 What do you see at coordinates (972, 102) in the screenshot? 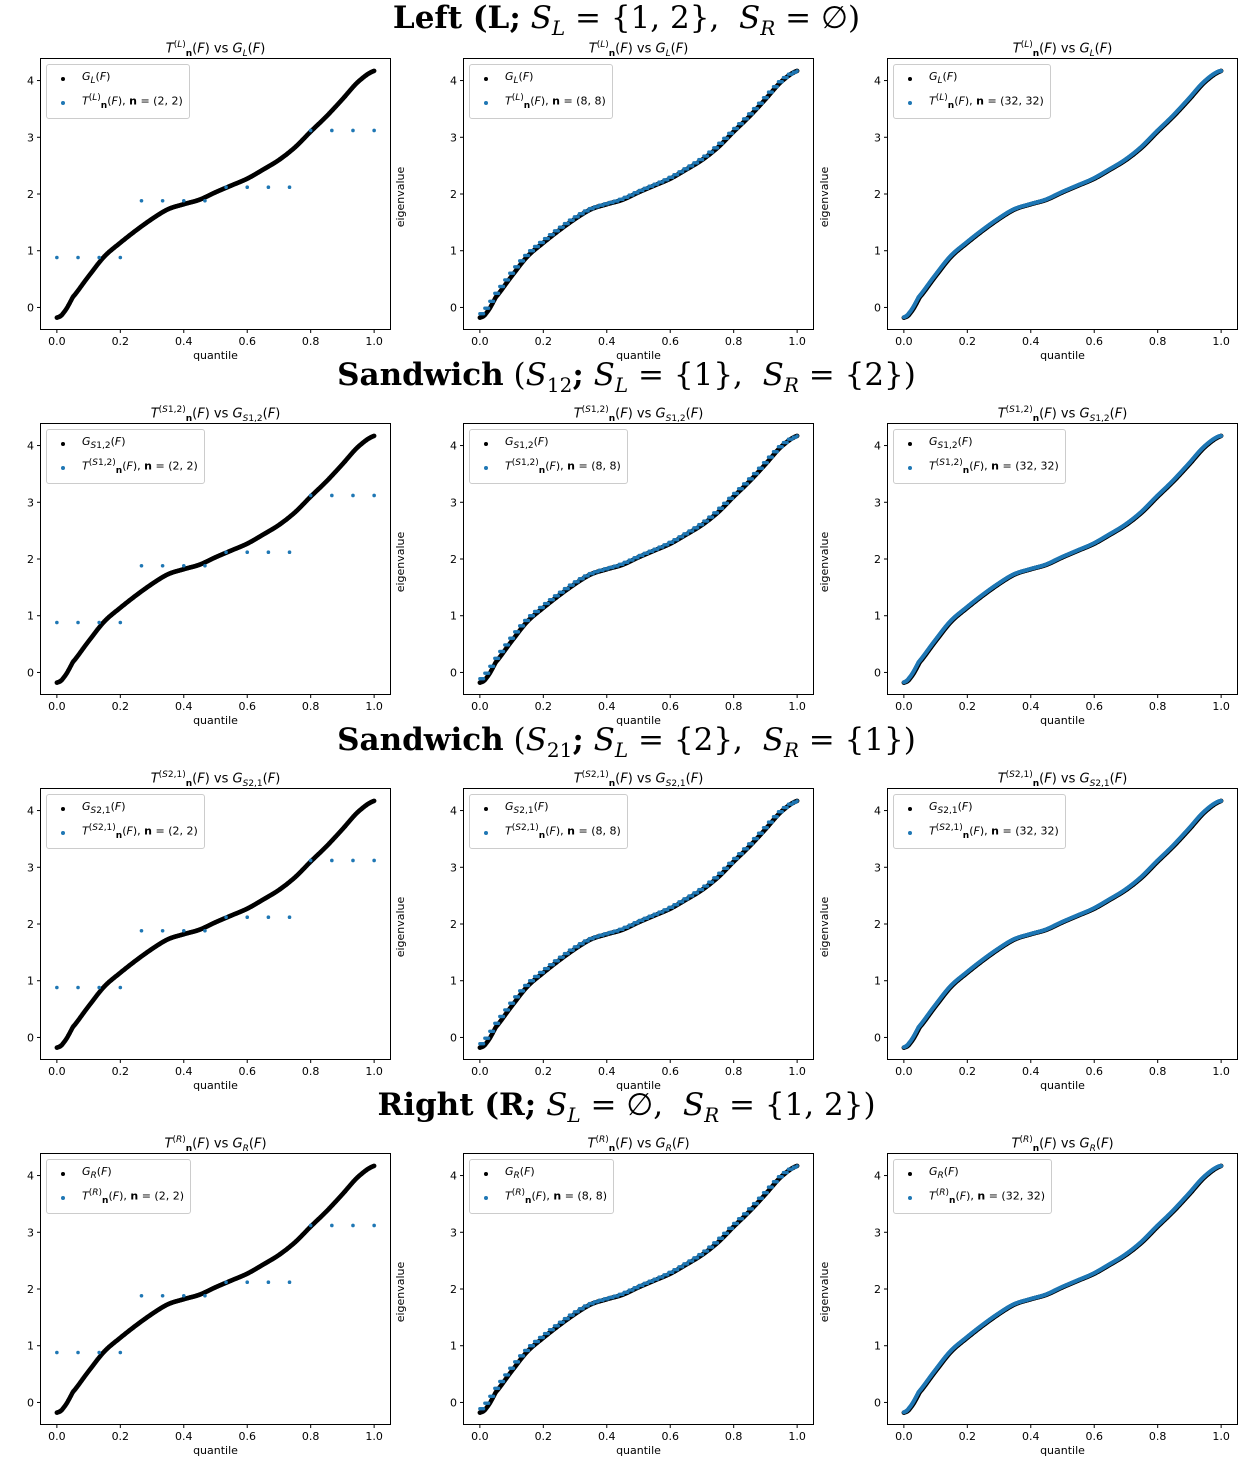
I see `legend-entry-t: T(L)n(F), n = (32, 32)` at bounding box center [972, 102].